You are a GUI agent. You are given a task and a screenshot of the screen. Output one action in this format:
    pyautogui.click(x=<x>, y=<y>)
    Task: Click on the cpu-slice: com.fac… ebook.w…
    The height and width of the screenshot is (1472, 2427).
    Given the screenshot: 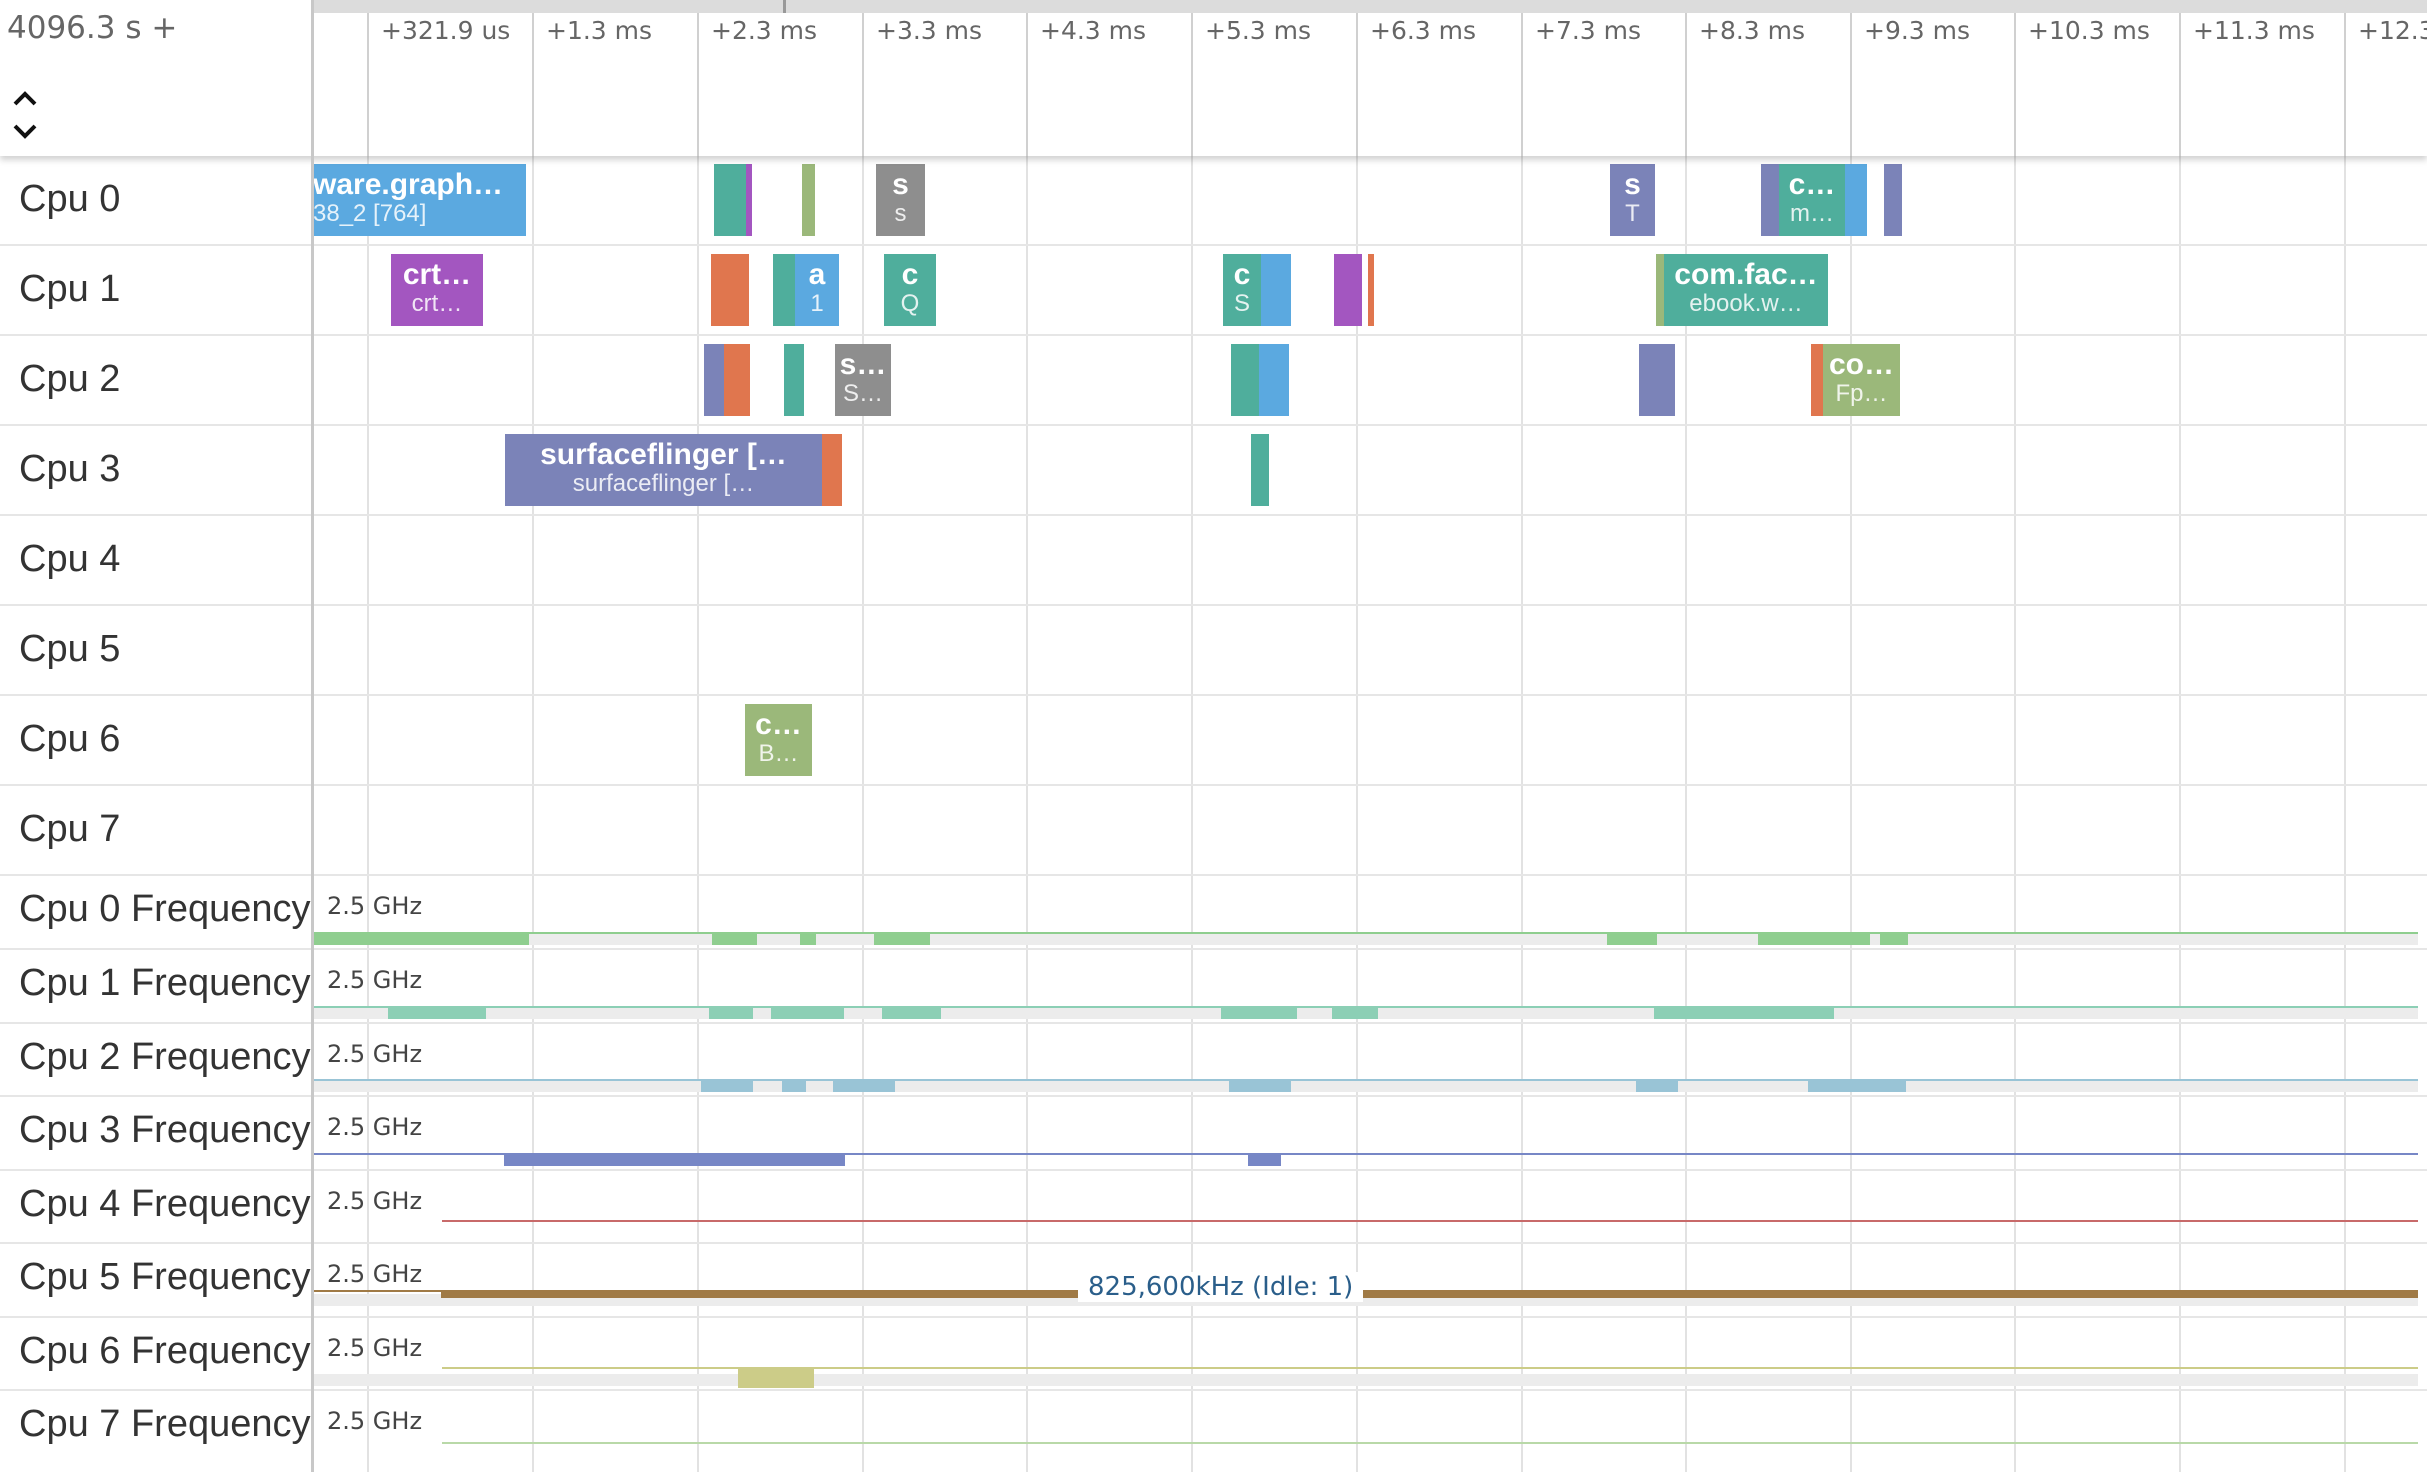 What is the action you would take?
    pyautogui.click(x=1746, y=290)
    